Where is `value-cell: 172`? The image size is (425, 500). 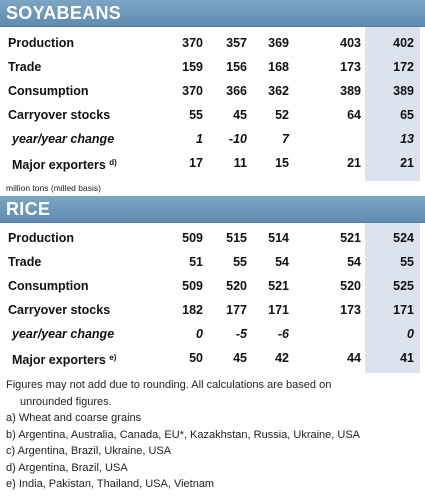 value-cell: 172 is located at coordinates (403, 67).